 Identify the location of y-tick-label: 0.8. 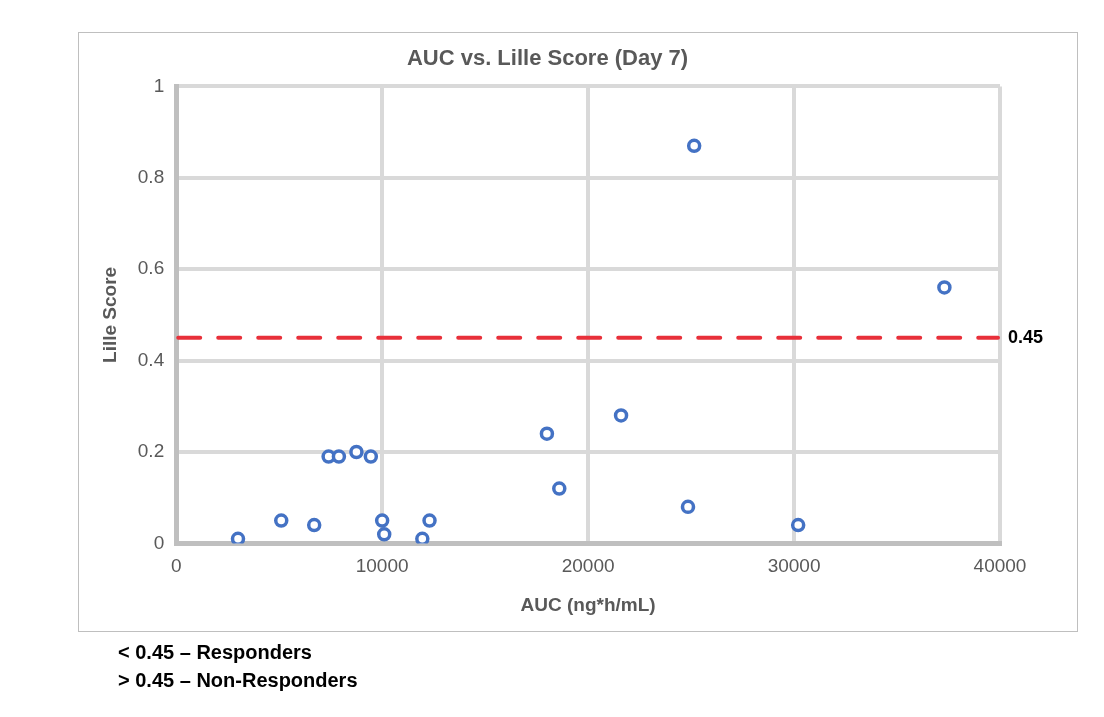
(151, 177).